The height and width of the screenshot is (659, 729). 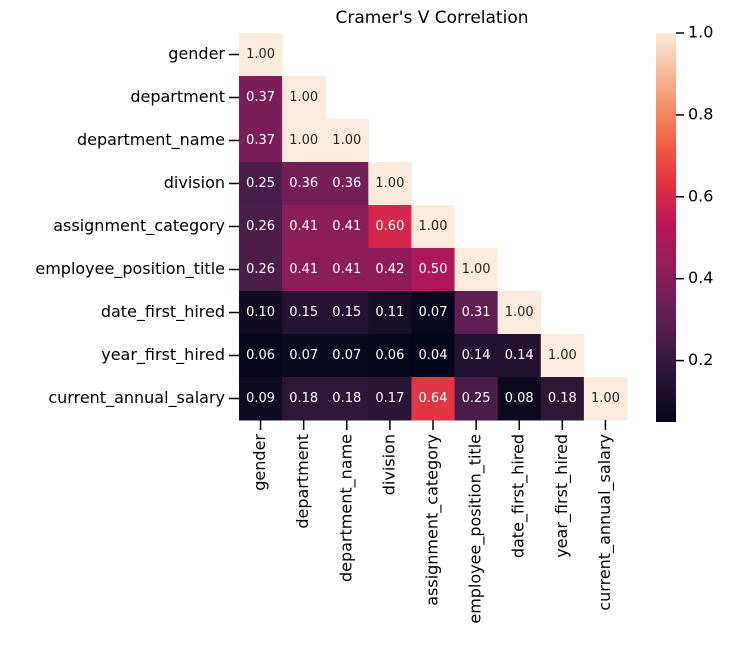 I want to click on y-tick-label: employee_position_title, so click(x=130, y=269).